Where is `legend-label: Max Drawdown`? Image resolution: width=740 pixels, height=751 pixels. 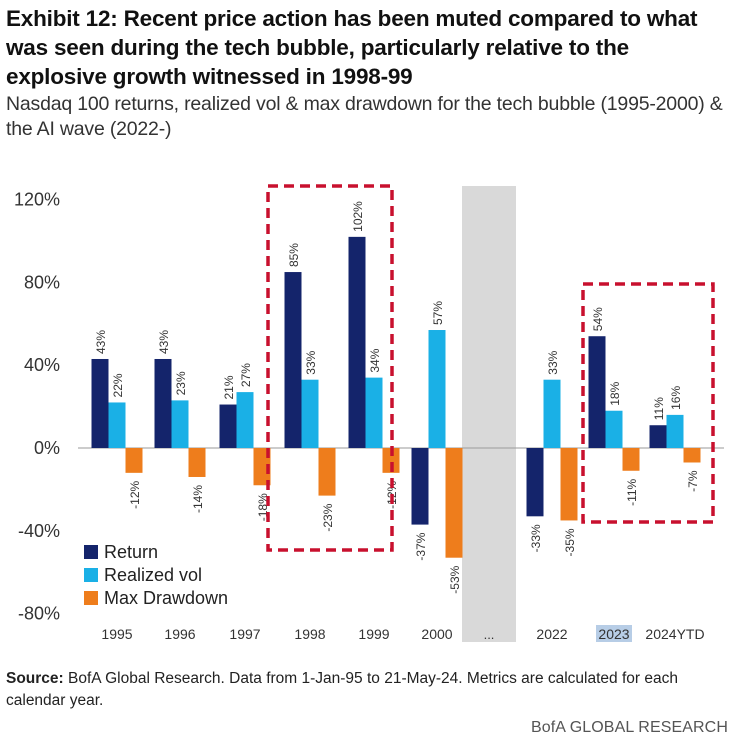 legend-label: Max Drawdown is located at coordinates (166, 598).